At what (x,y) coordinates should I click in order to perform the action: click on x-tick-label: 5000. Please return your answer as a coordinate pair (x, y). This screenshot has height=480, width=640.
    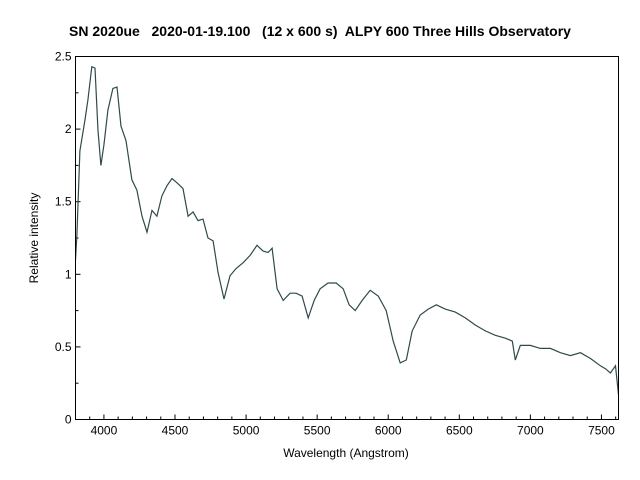
    Looking at the image, I should click on (246, 431).